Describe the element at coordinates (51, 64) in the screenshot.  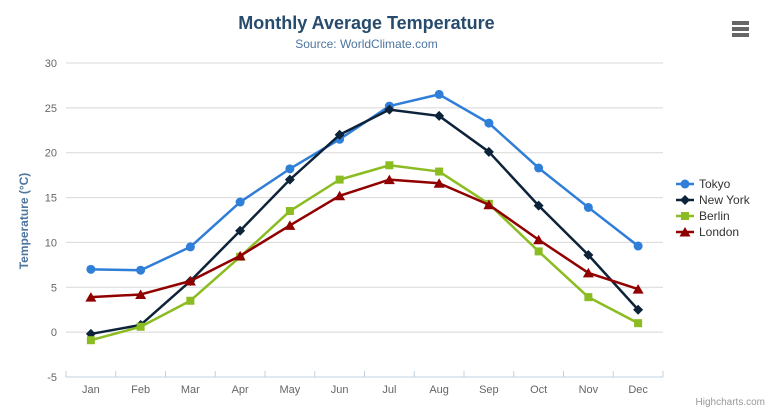
I see `y-axis-label: 30` at that location.